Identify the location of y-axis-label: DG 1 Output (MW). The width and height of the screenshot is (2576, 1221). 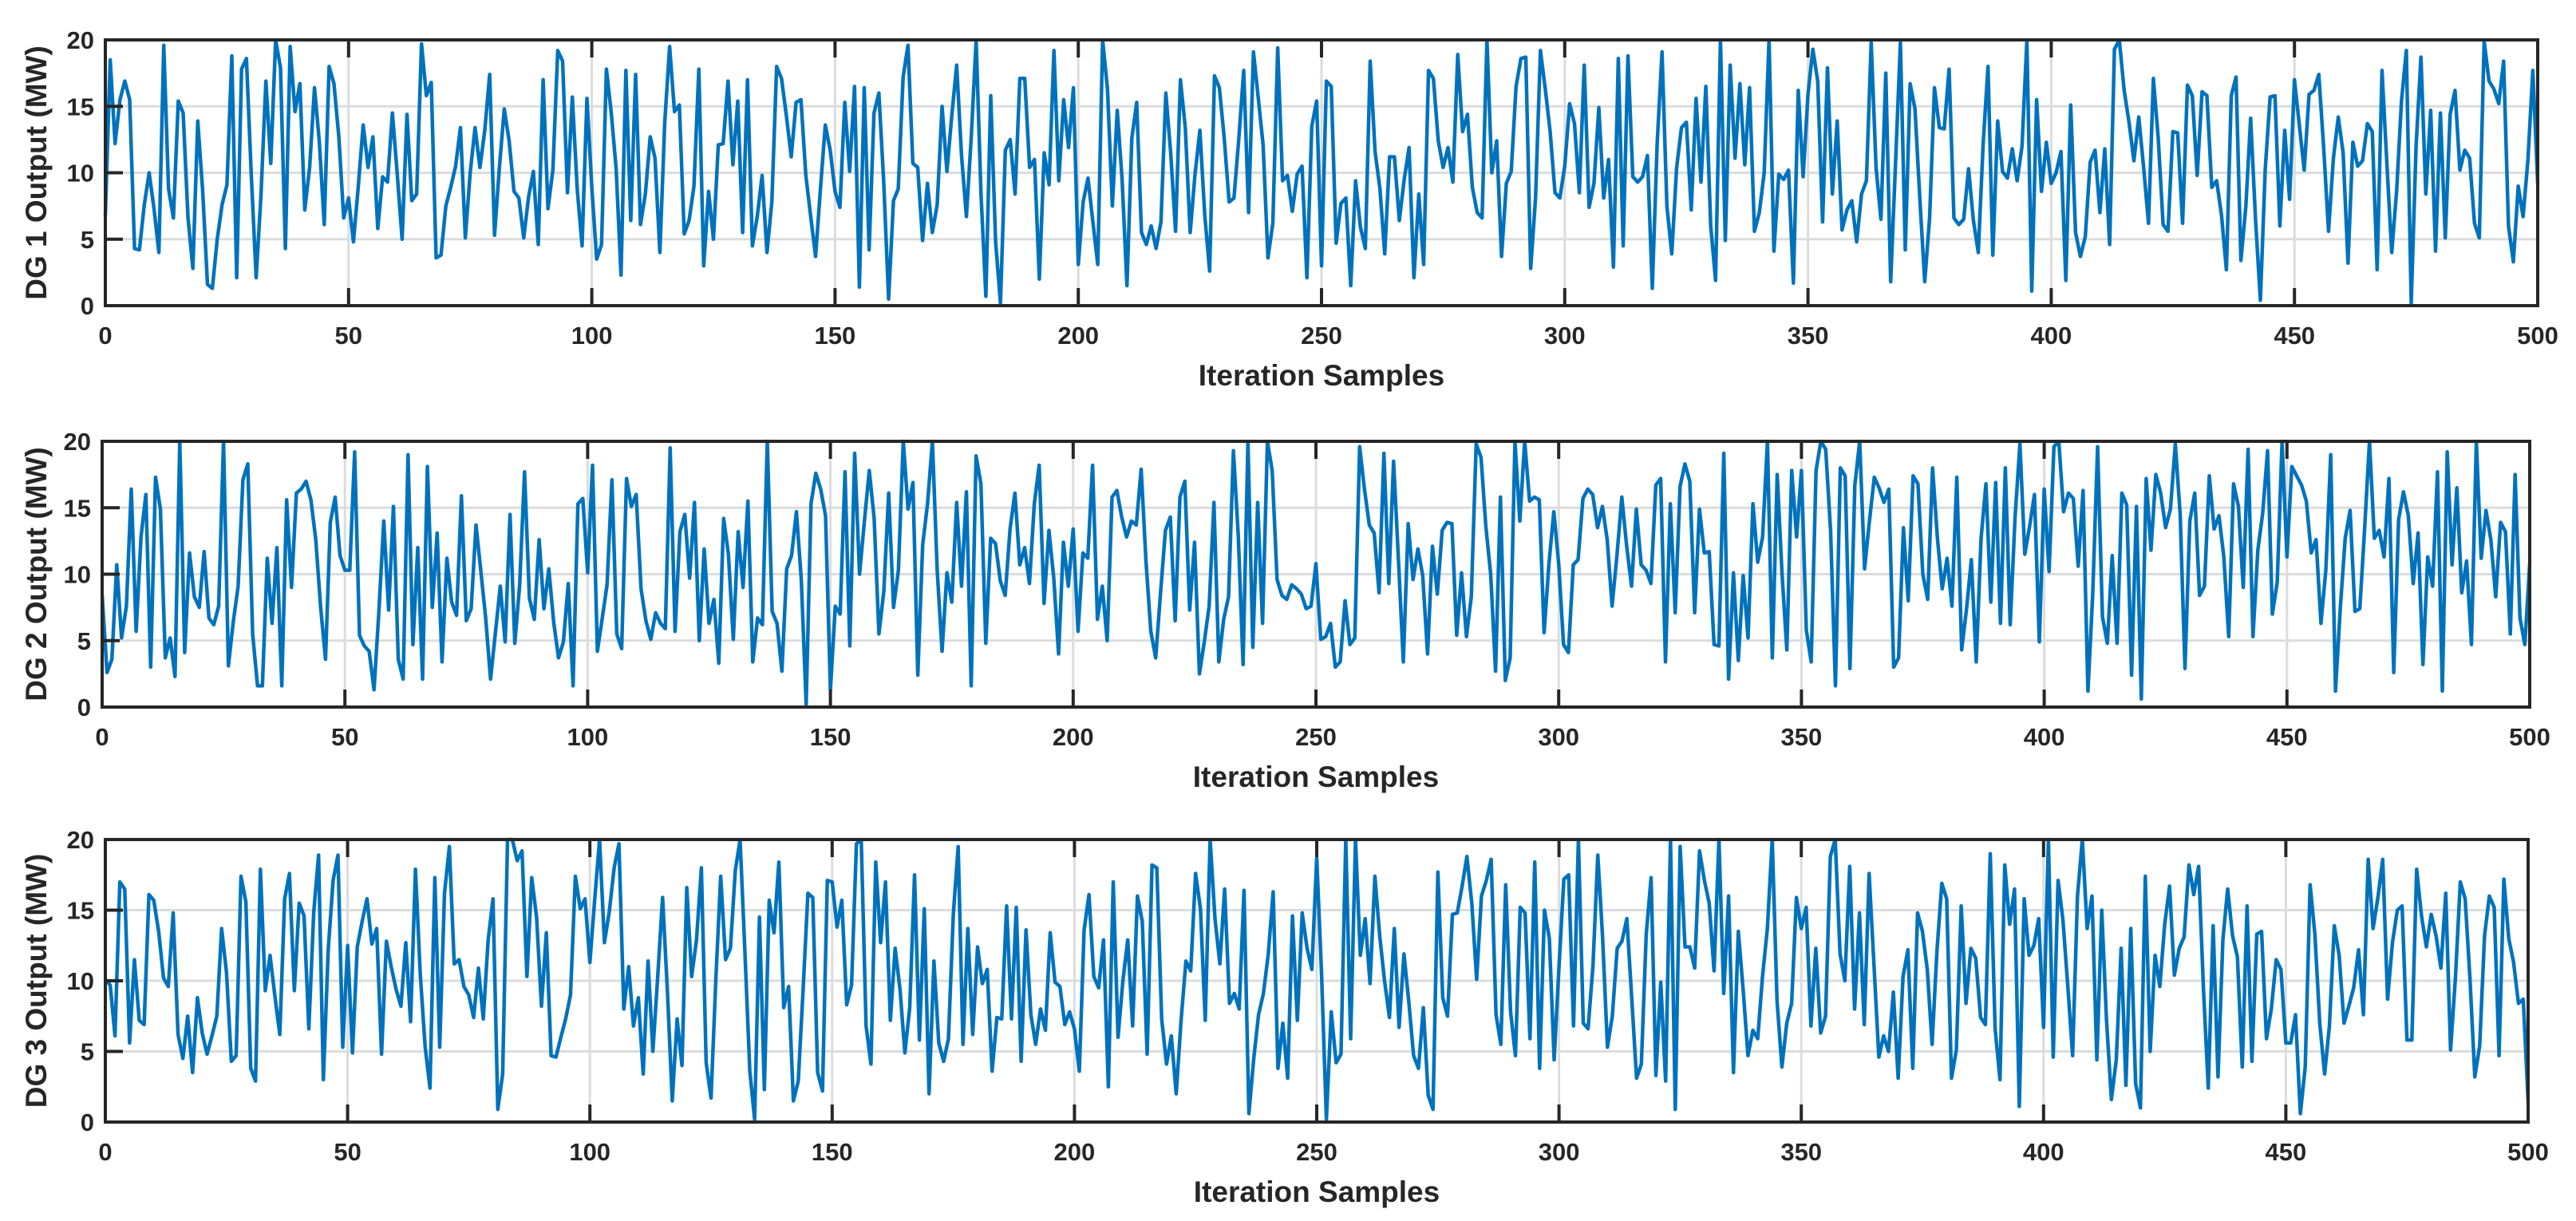
(36, 172).